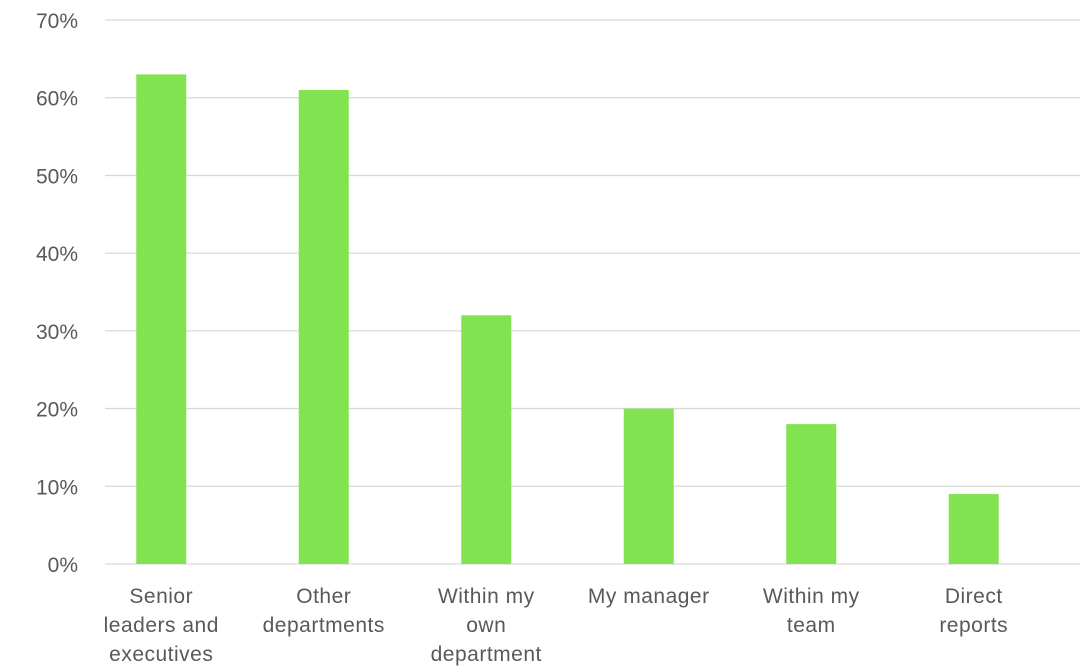  Describe the element at coordinates (57, 176) in the screenshot. I see `y-tick-label: 50%` at that location.